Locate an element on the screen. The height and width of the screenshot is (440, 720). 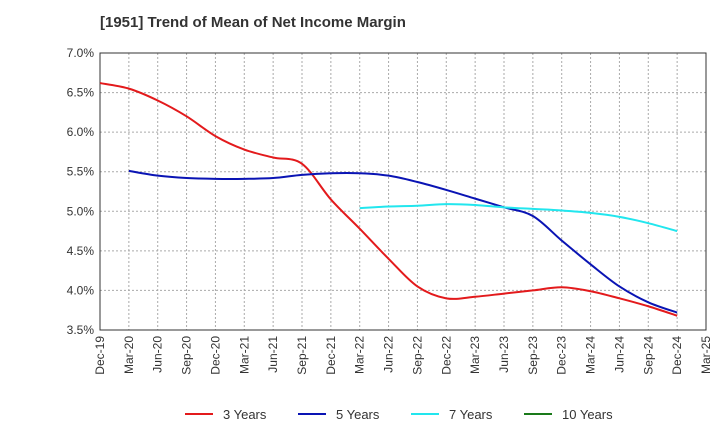
x-tick-label: Sep-23 is located at coordinates (533, 355).